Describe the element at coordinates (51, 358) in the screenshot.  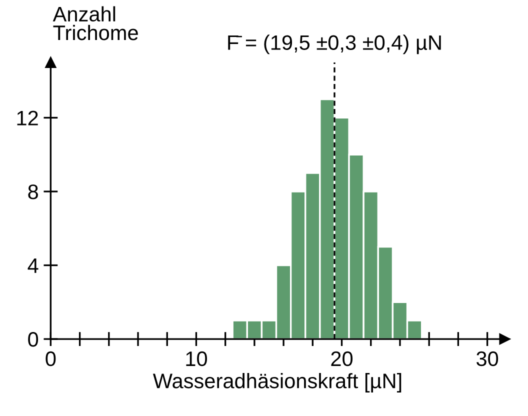
I see `x-tick-label: 0` at that location.